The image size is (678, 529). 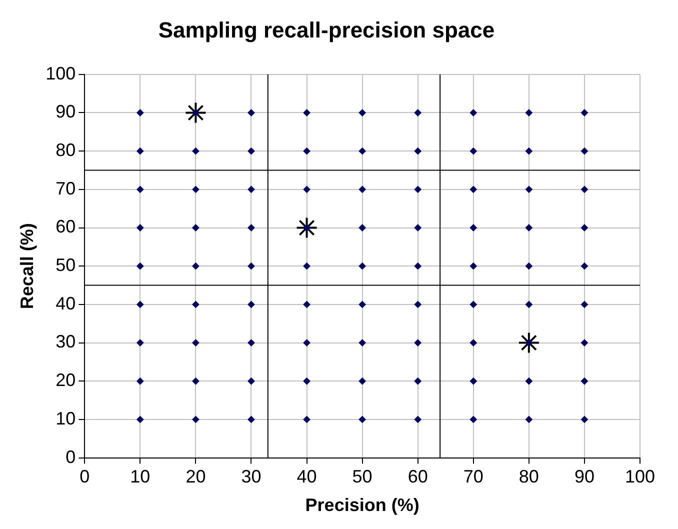 I want to click on y-tick-label: 80, so click(x=66, y=150).